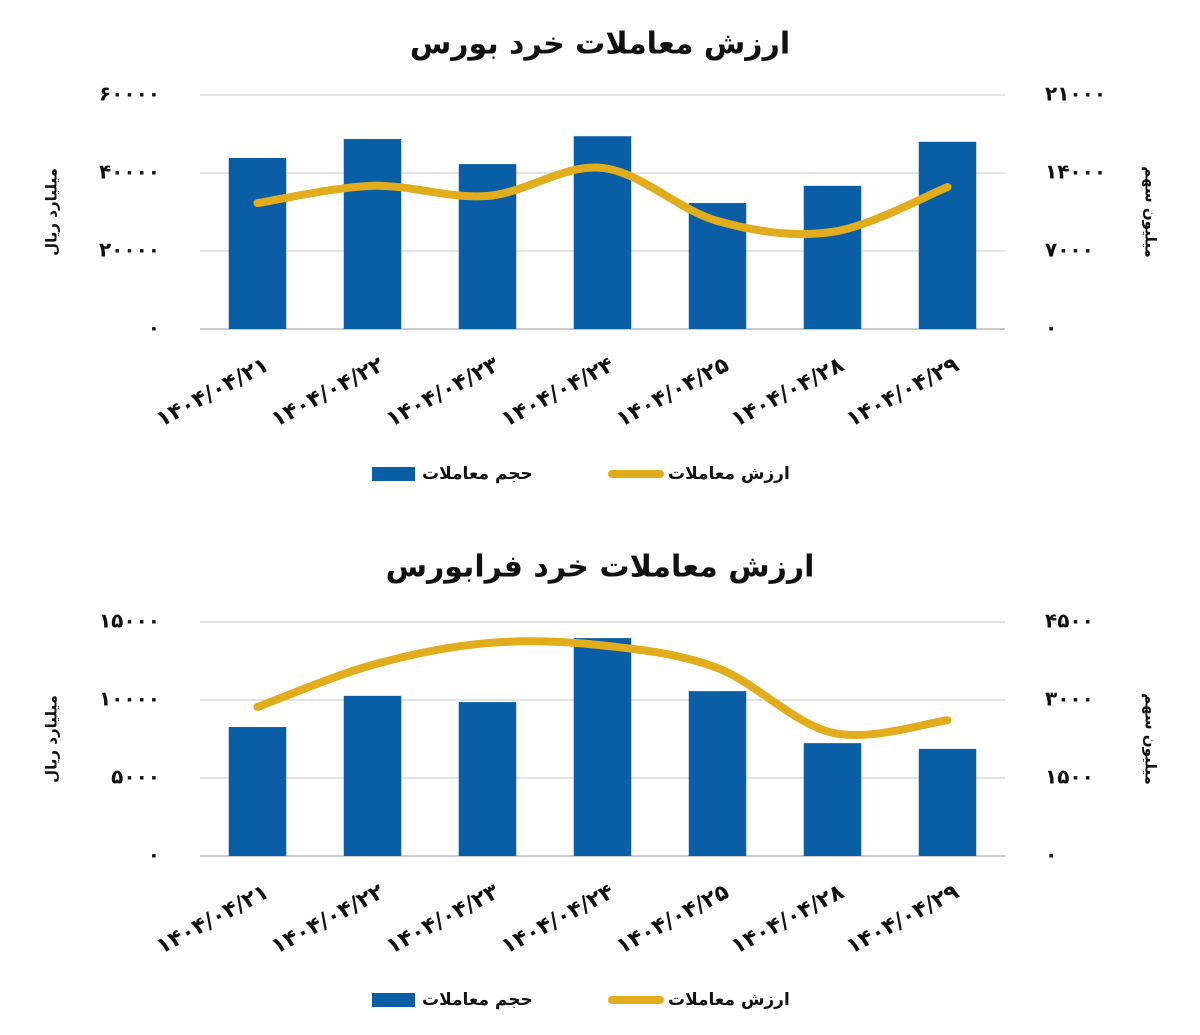  What do you see at coordinates (600, 44) in the screenshot?
I see `chart-title: ارزش معاملات خرد بورس` at bounding box center [600, 44].